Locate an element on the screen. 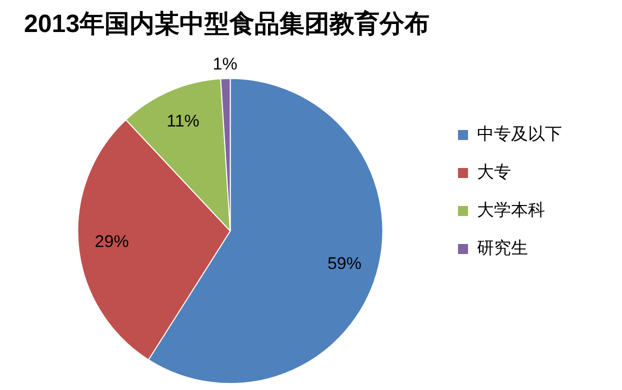 The width and height of the screenshot is (622, 390). legend-label: 大学本科 is located at coordinates (511, 210).